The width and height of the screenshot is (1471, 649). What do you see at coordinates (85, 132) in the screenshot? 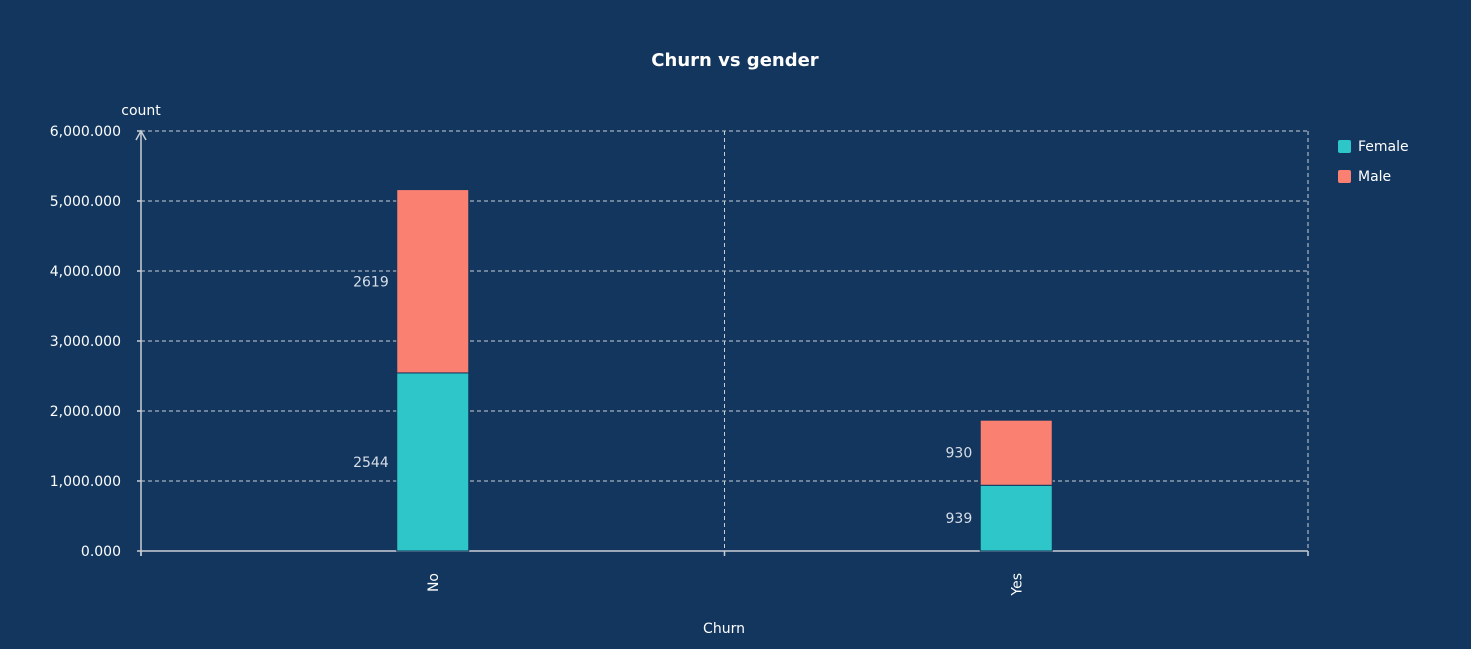
I see `y-tick-label: 6,000.000` at bounding box center [85, 132].